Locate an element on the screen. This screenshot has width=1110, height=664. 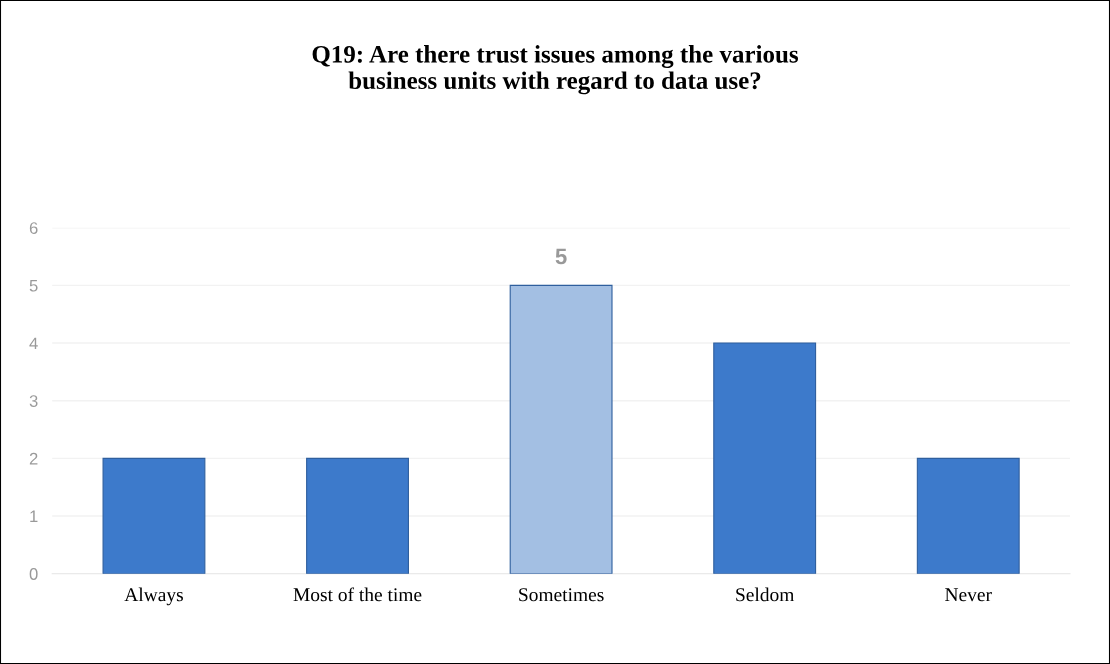
y-tick-label: 6 is located at coordinates (33, 228).